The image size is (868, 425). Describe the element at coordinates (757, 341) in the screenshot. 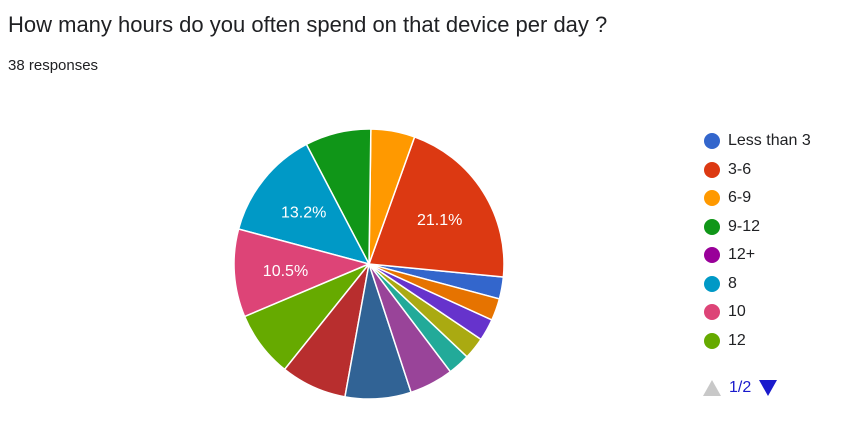

I see `legend-item-12: 12` at that location.